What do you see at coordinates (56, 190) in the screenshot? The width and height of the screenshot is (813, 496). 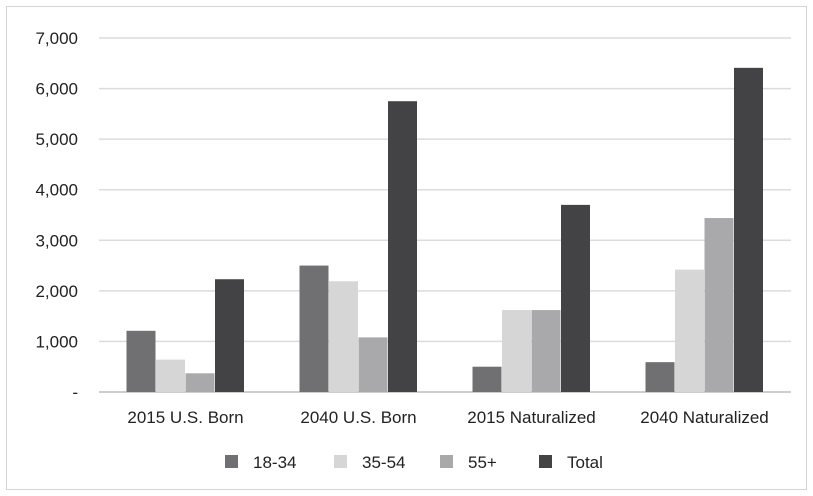 I see `y-tick-label: 4,000` at bounding box center [56, 190].